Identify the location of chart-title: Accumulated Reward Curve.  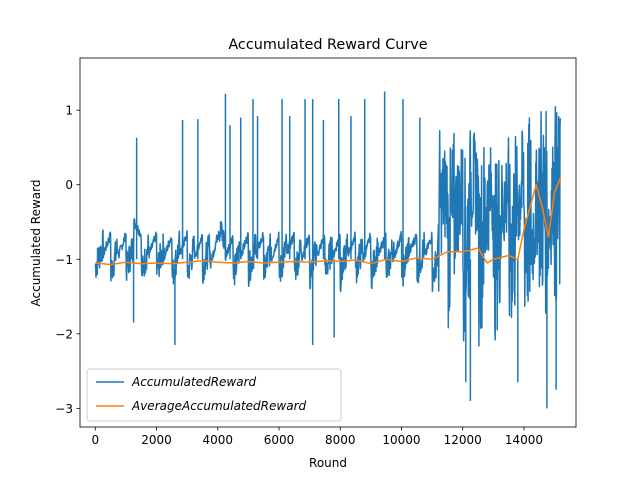
(327, 45).